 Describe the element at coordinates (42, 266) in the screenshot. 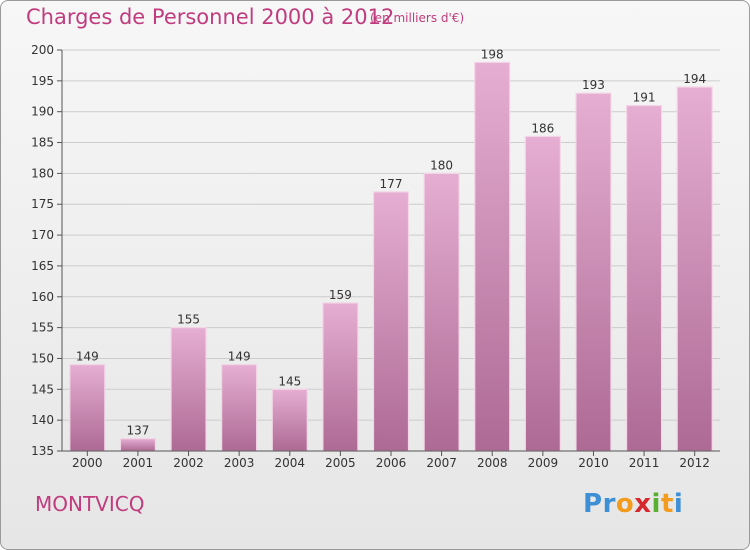

I see `y-tick-label: 165` at that location.